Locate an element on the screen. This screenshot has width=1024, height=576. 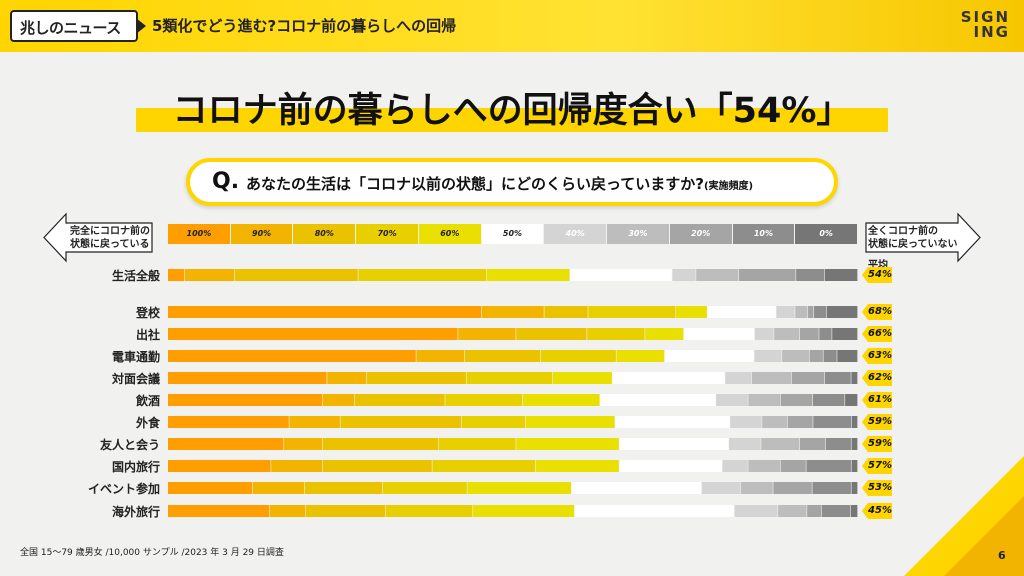
scale-cell: 40% is located at coordinates (575, 234).